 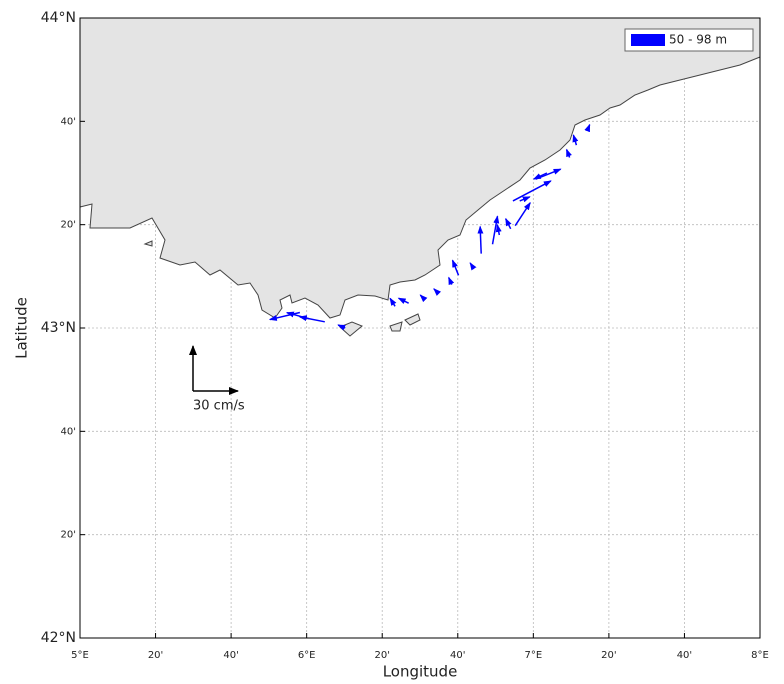 I want to click on legend-swatch, so click(x=648, y=40).